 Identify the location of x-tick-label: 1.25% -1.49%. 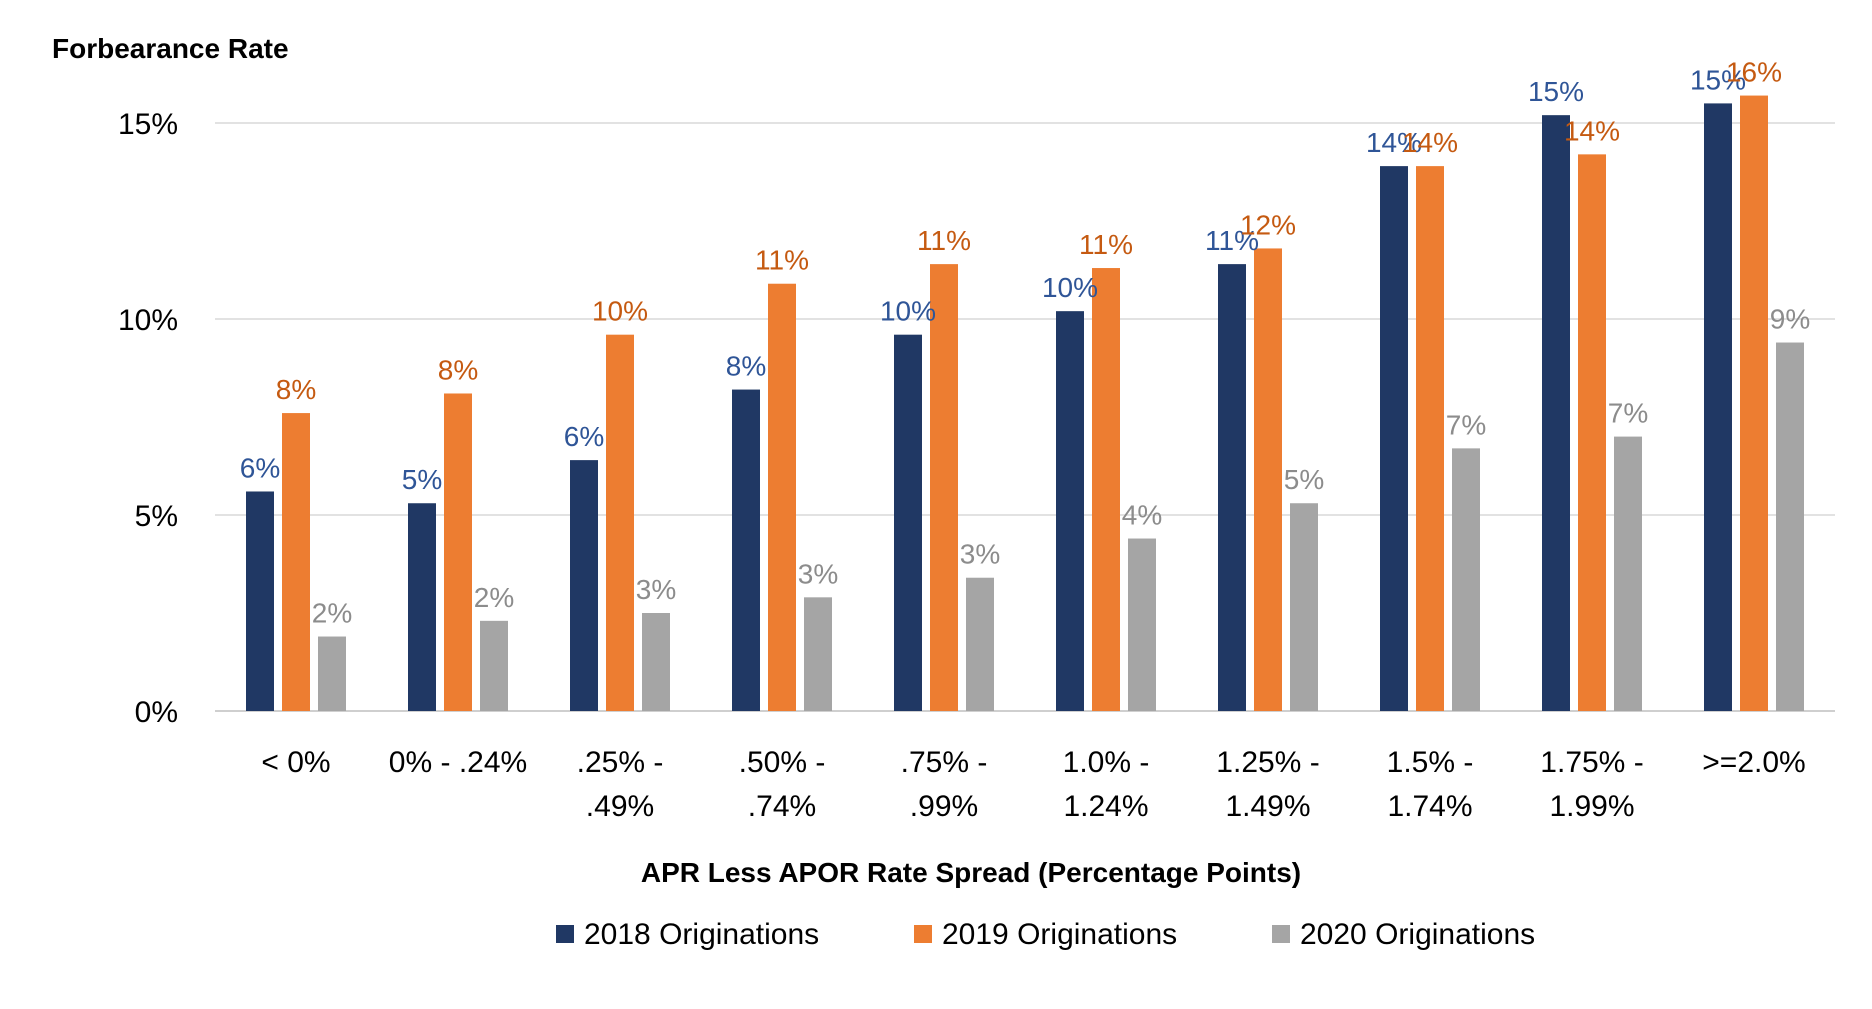
(1267, 784).